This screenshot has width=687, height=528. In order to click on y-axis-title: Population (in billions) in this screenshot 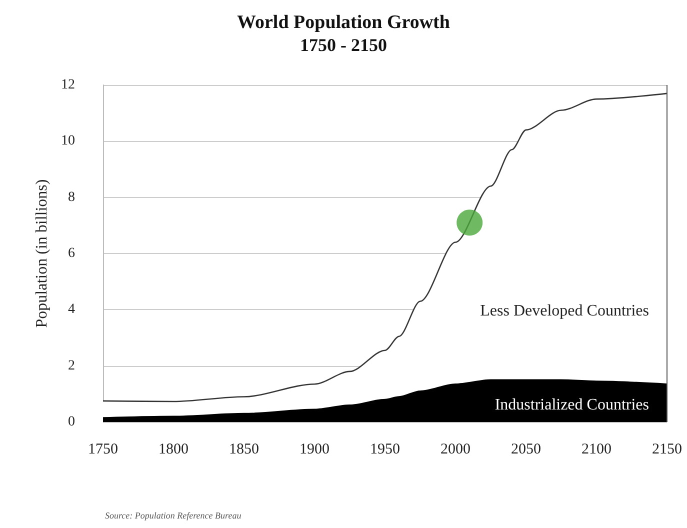, I will do `click(42, 253)`.